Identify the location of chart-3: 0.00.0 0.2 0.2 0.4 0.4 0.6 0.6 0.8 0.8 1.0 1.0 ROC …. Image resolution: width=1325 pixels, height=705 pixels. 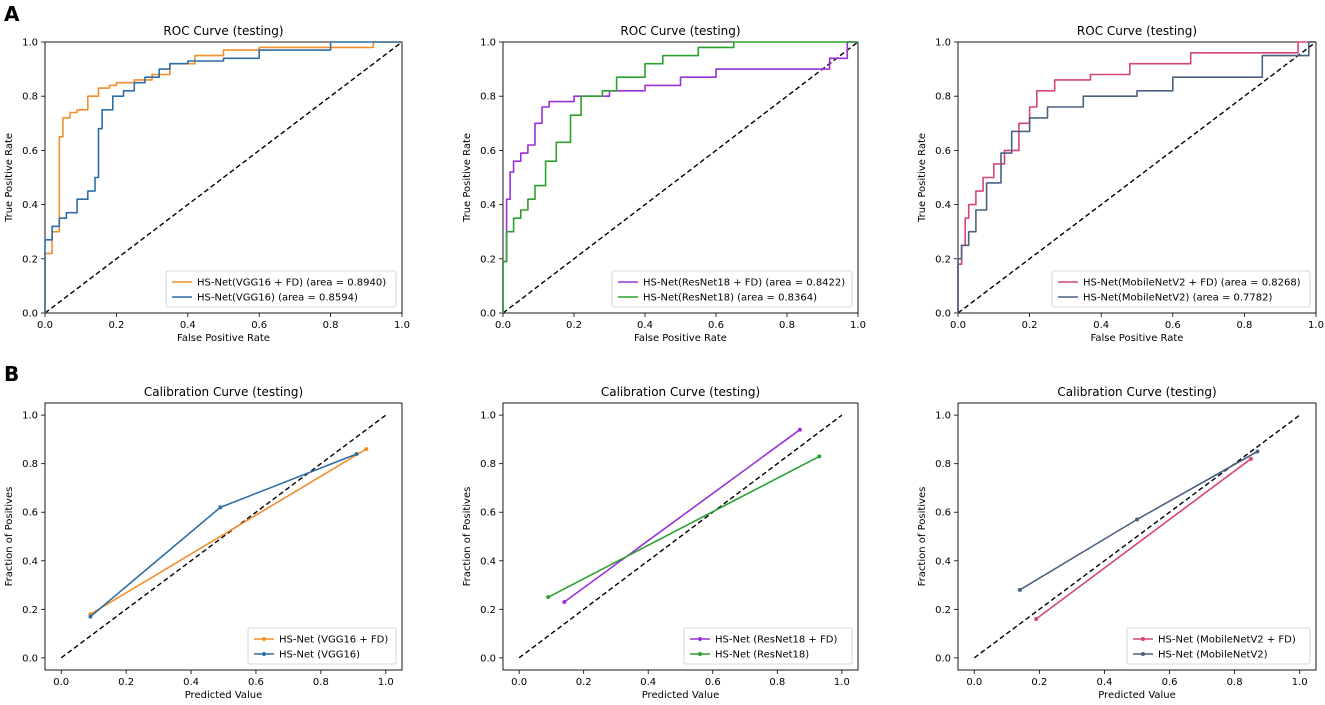
(1120, 184).